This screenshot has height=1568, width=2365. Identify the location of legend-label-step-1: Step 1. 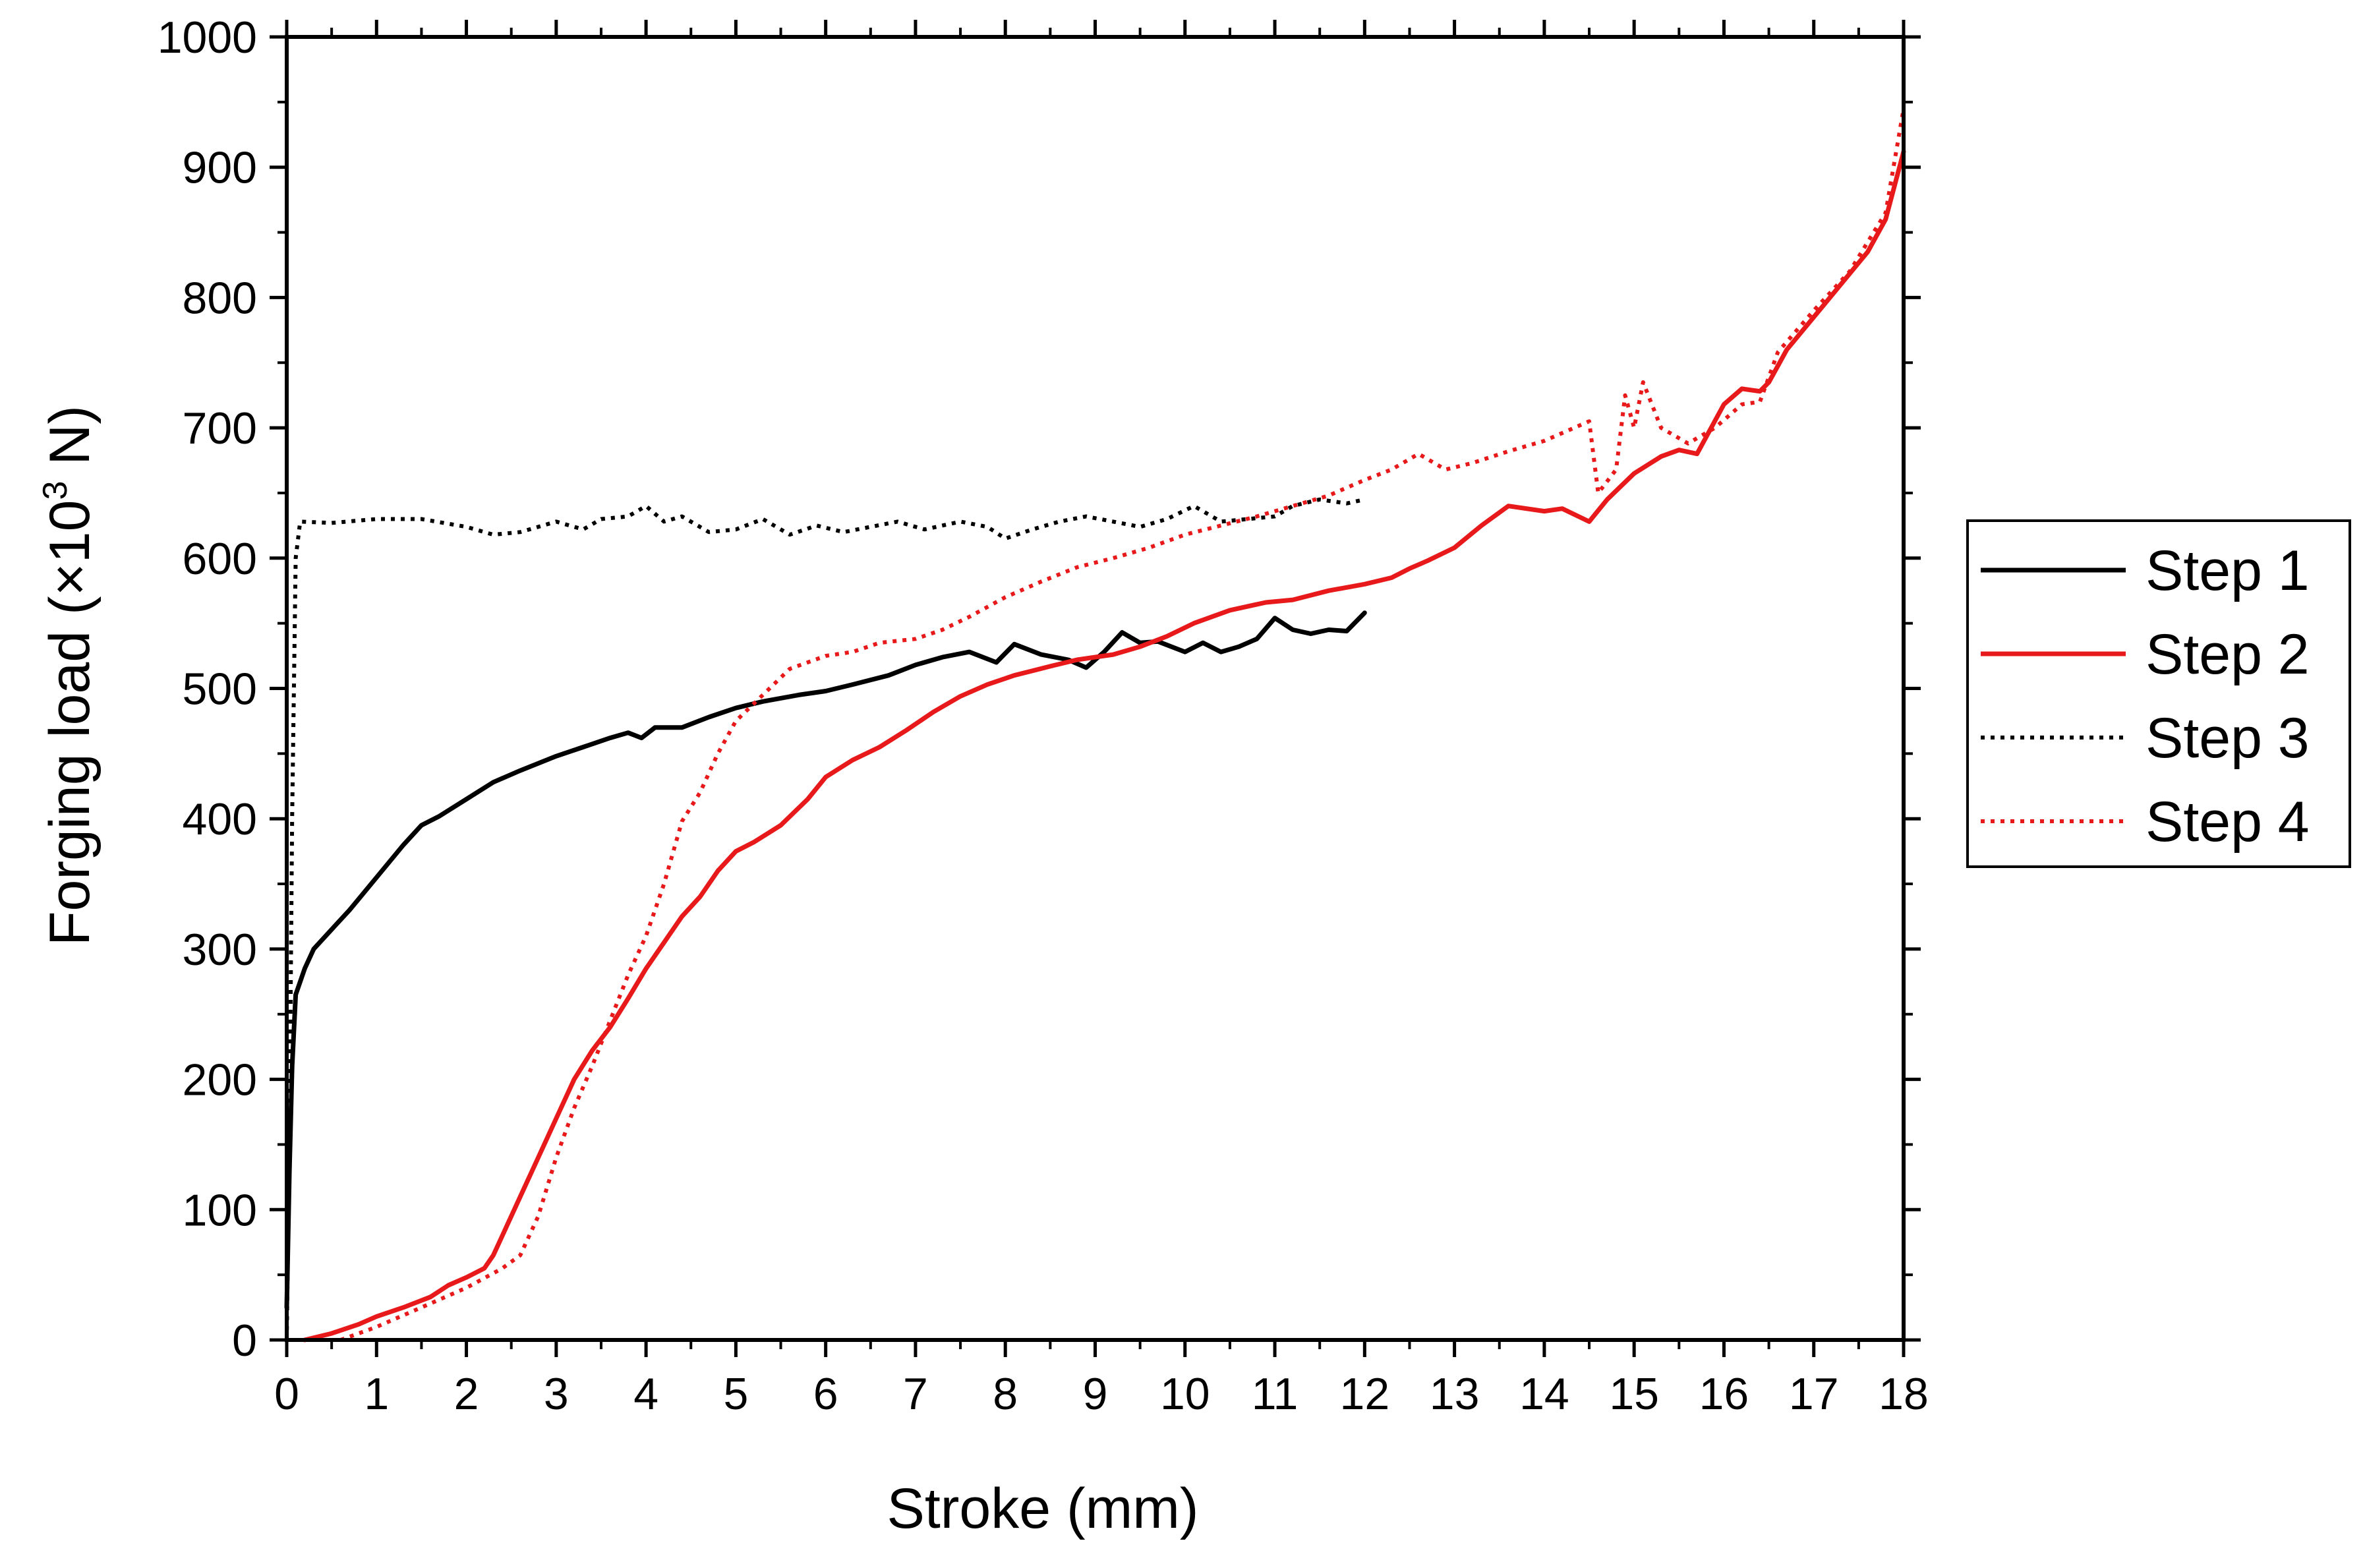
(2228, 570).